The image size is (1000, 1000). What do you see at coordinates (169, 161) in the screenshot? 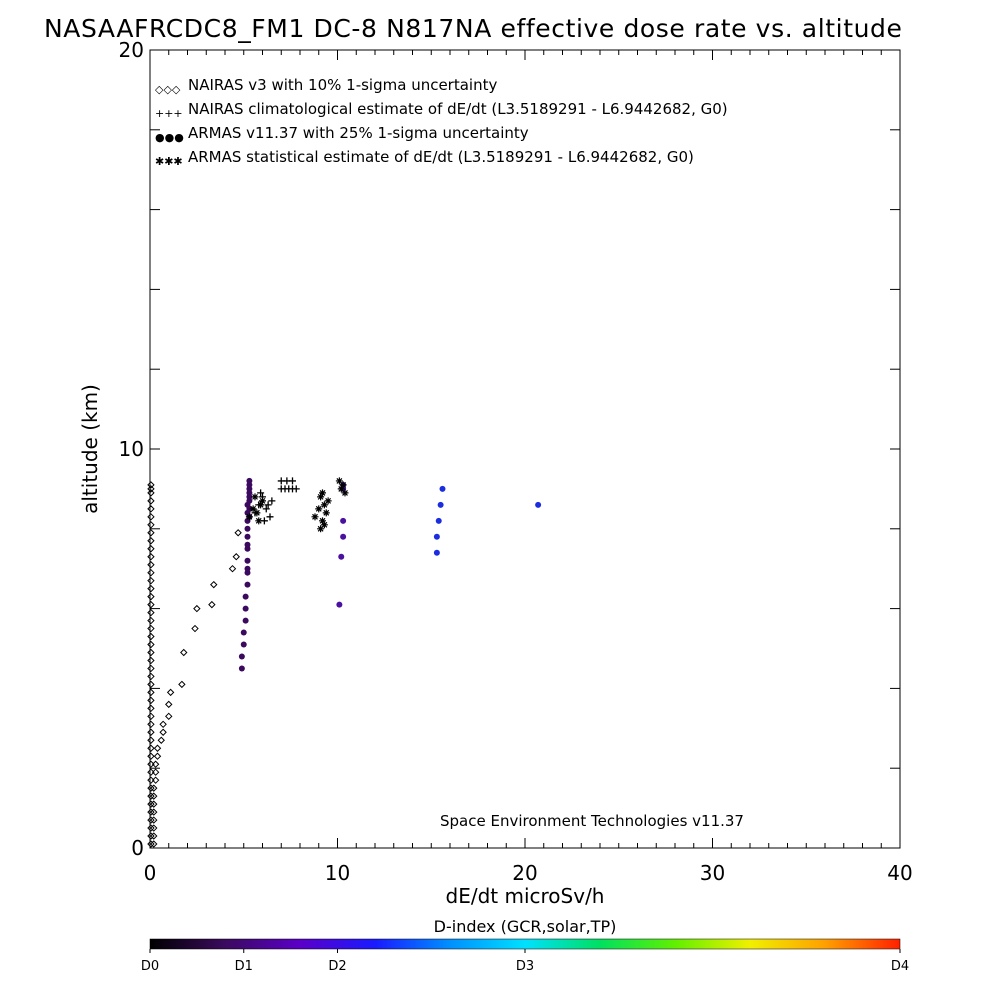
I see `legend-symbol: ✱✱✱` at bounding box center [169, 161].